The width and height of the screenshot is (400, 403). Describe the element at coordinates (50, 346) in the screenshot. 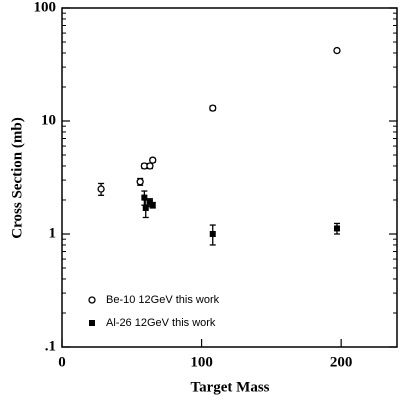

I see `y-tick-label: .1` at that location.